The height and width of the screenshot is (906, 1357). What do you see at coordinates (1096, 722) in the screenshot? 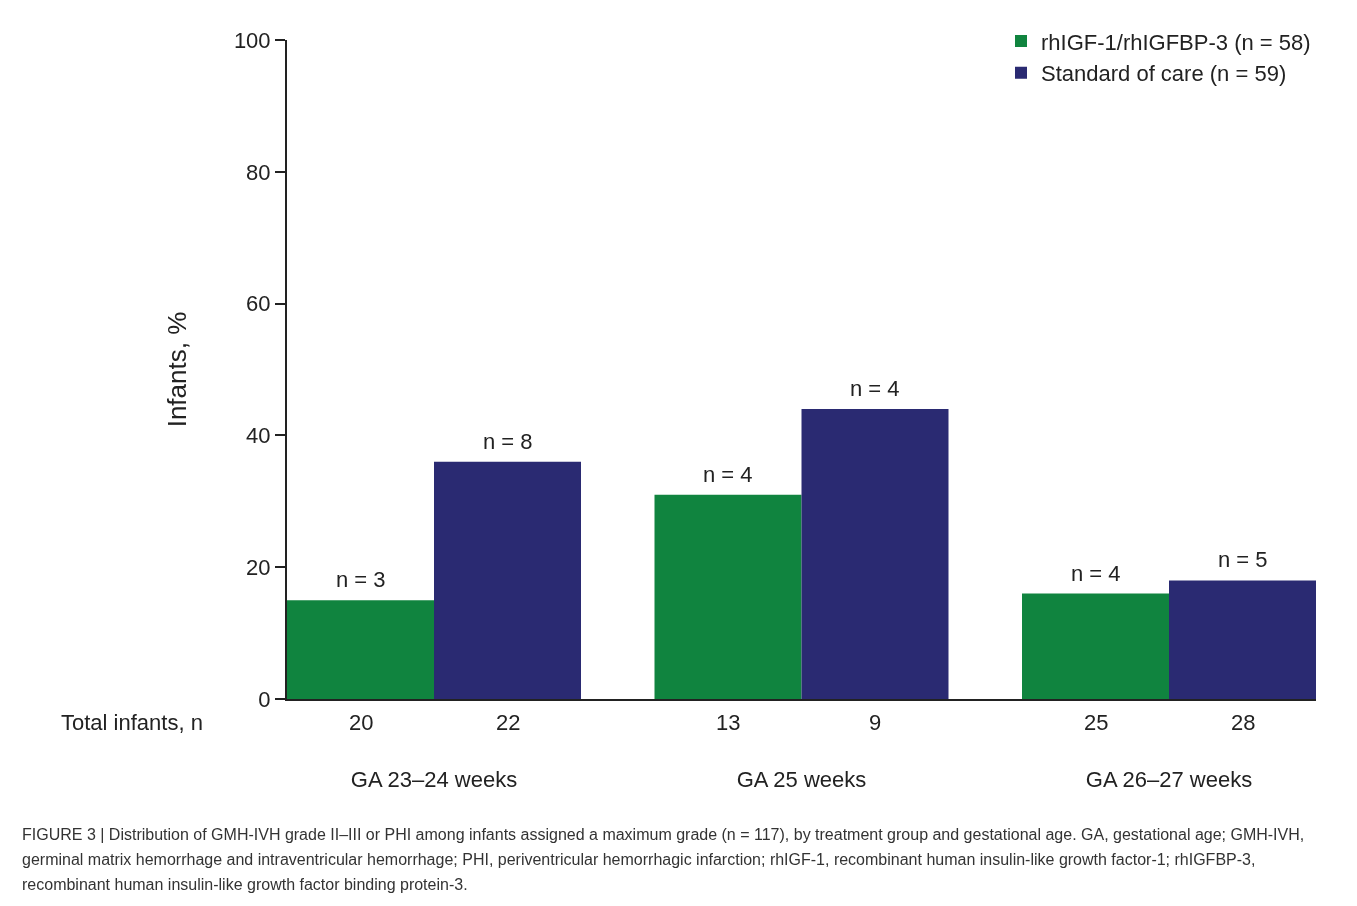
I see `text: 25` at bounding box center [1096, 722].